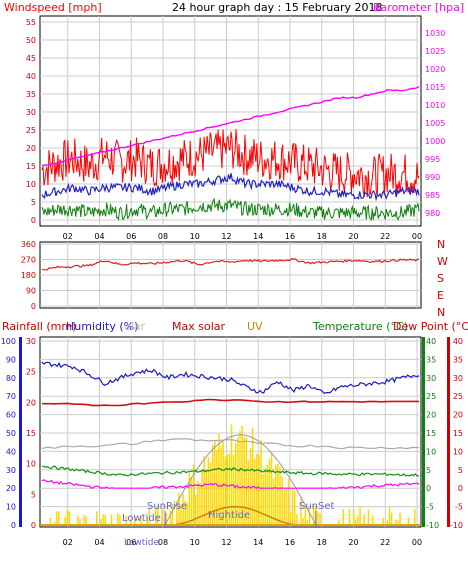 The width and height of the screenshot is (468, 566). Describe the element at coordinates (11, 507) in the screenshot. I see `humidity-tick-label: 10` at that location.